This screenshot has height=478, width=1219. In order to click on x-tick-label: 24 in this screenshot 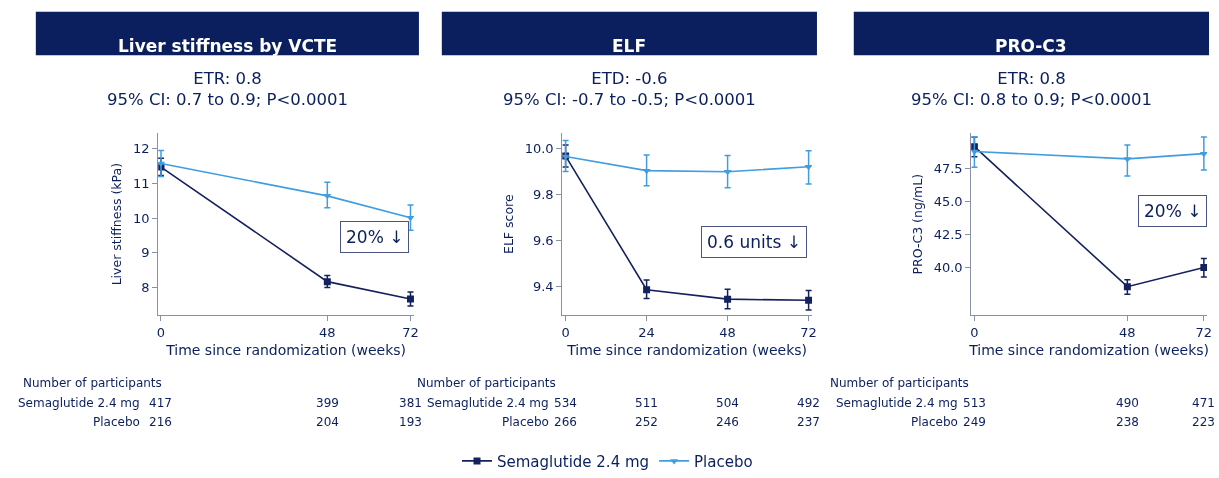, I will do `click(646, 332)`.